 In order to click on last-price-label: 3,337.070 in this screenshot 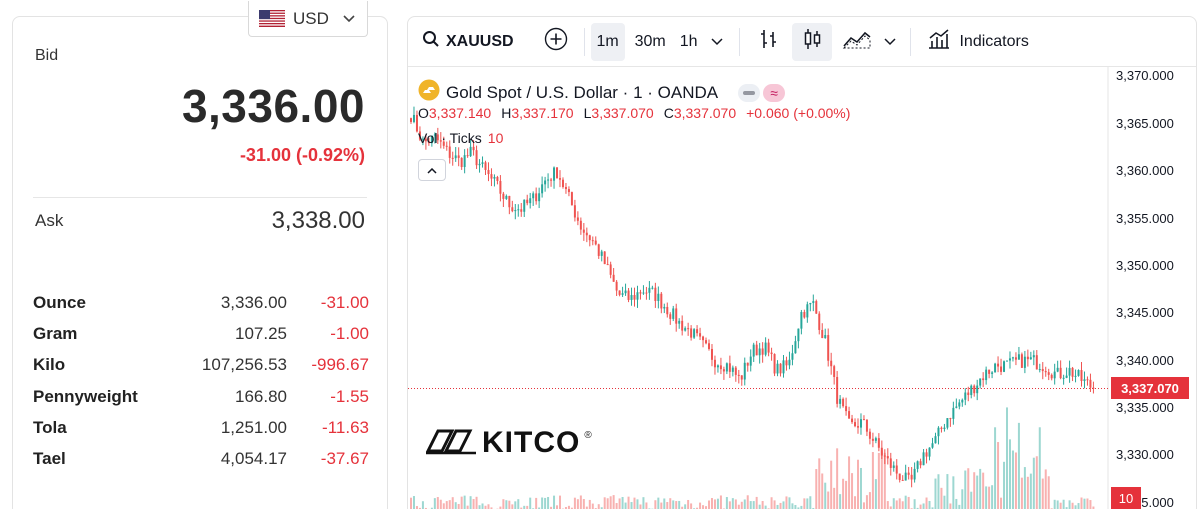, I will do `click(1150, 388)`.